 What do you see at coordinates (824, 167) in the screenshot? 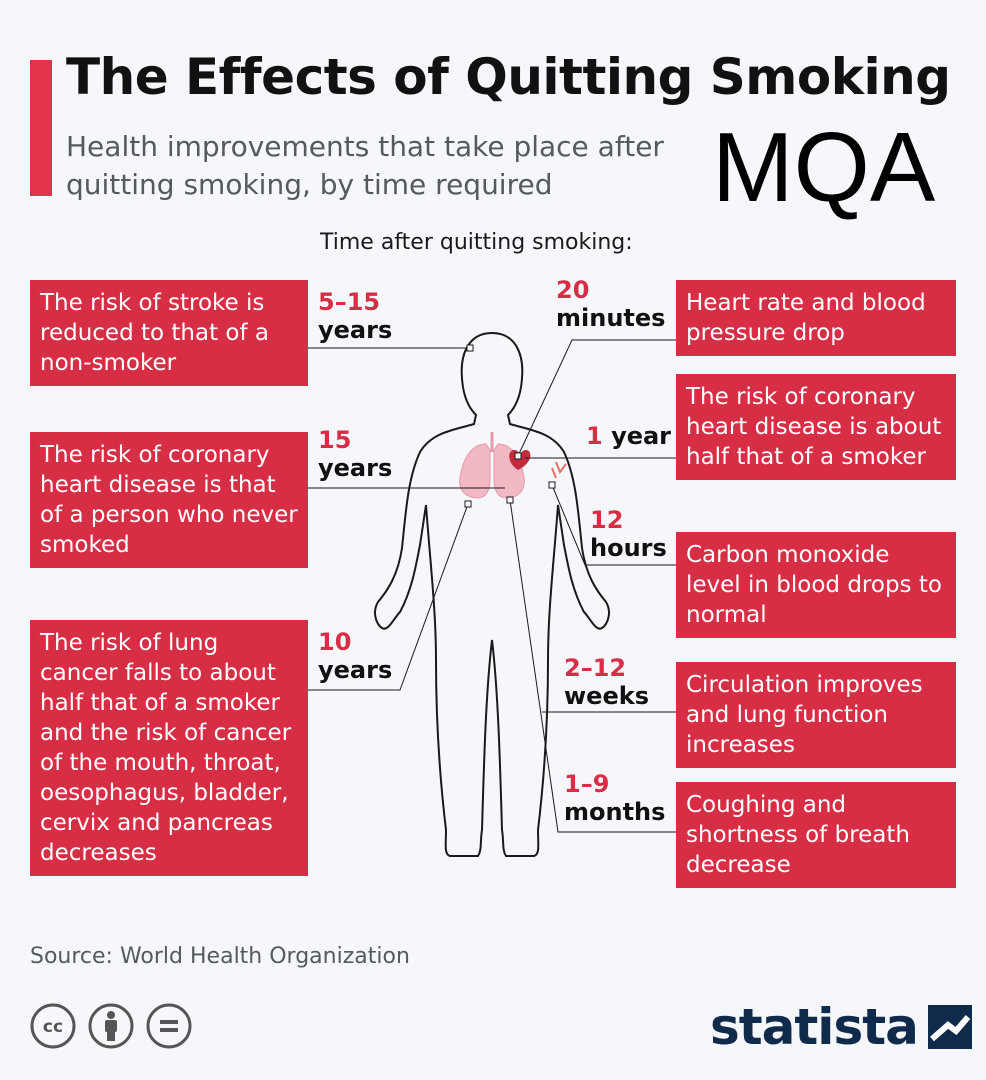
I see `watermark: MQA` at bounding box center [824, 167].